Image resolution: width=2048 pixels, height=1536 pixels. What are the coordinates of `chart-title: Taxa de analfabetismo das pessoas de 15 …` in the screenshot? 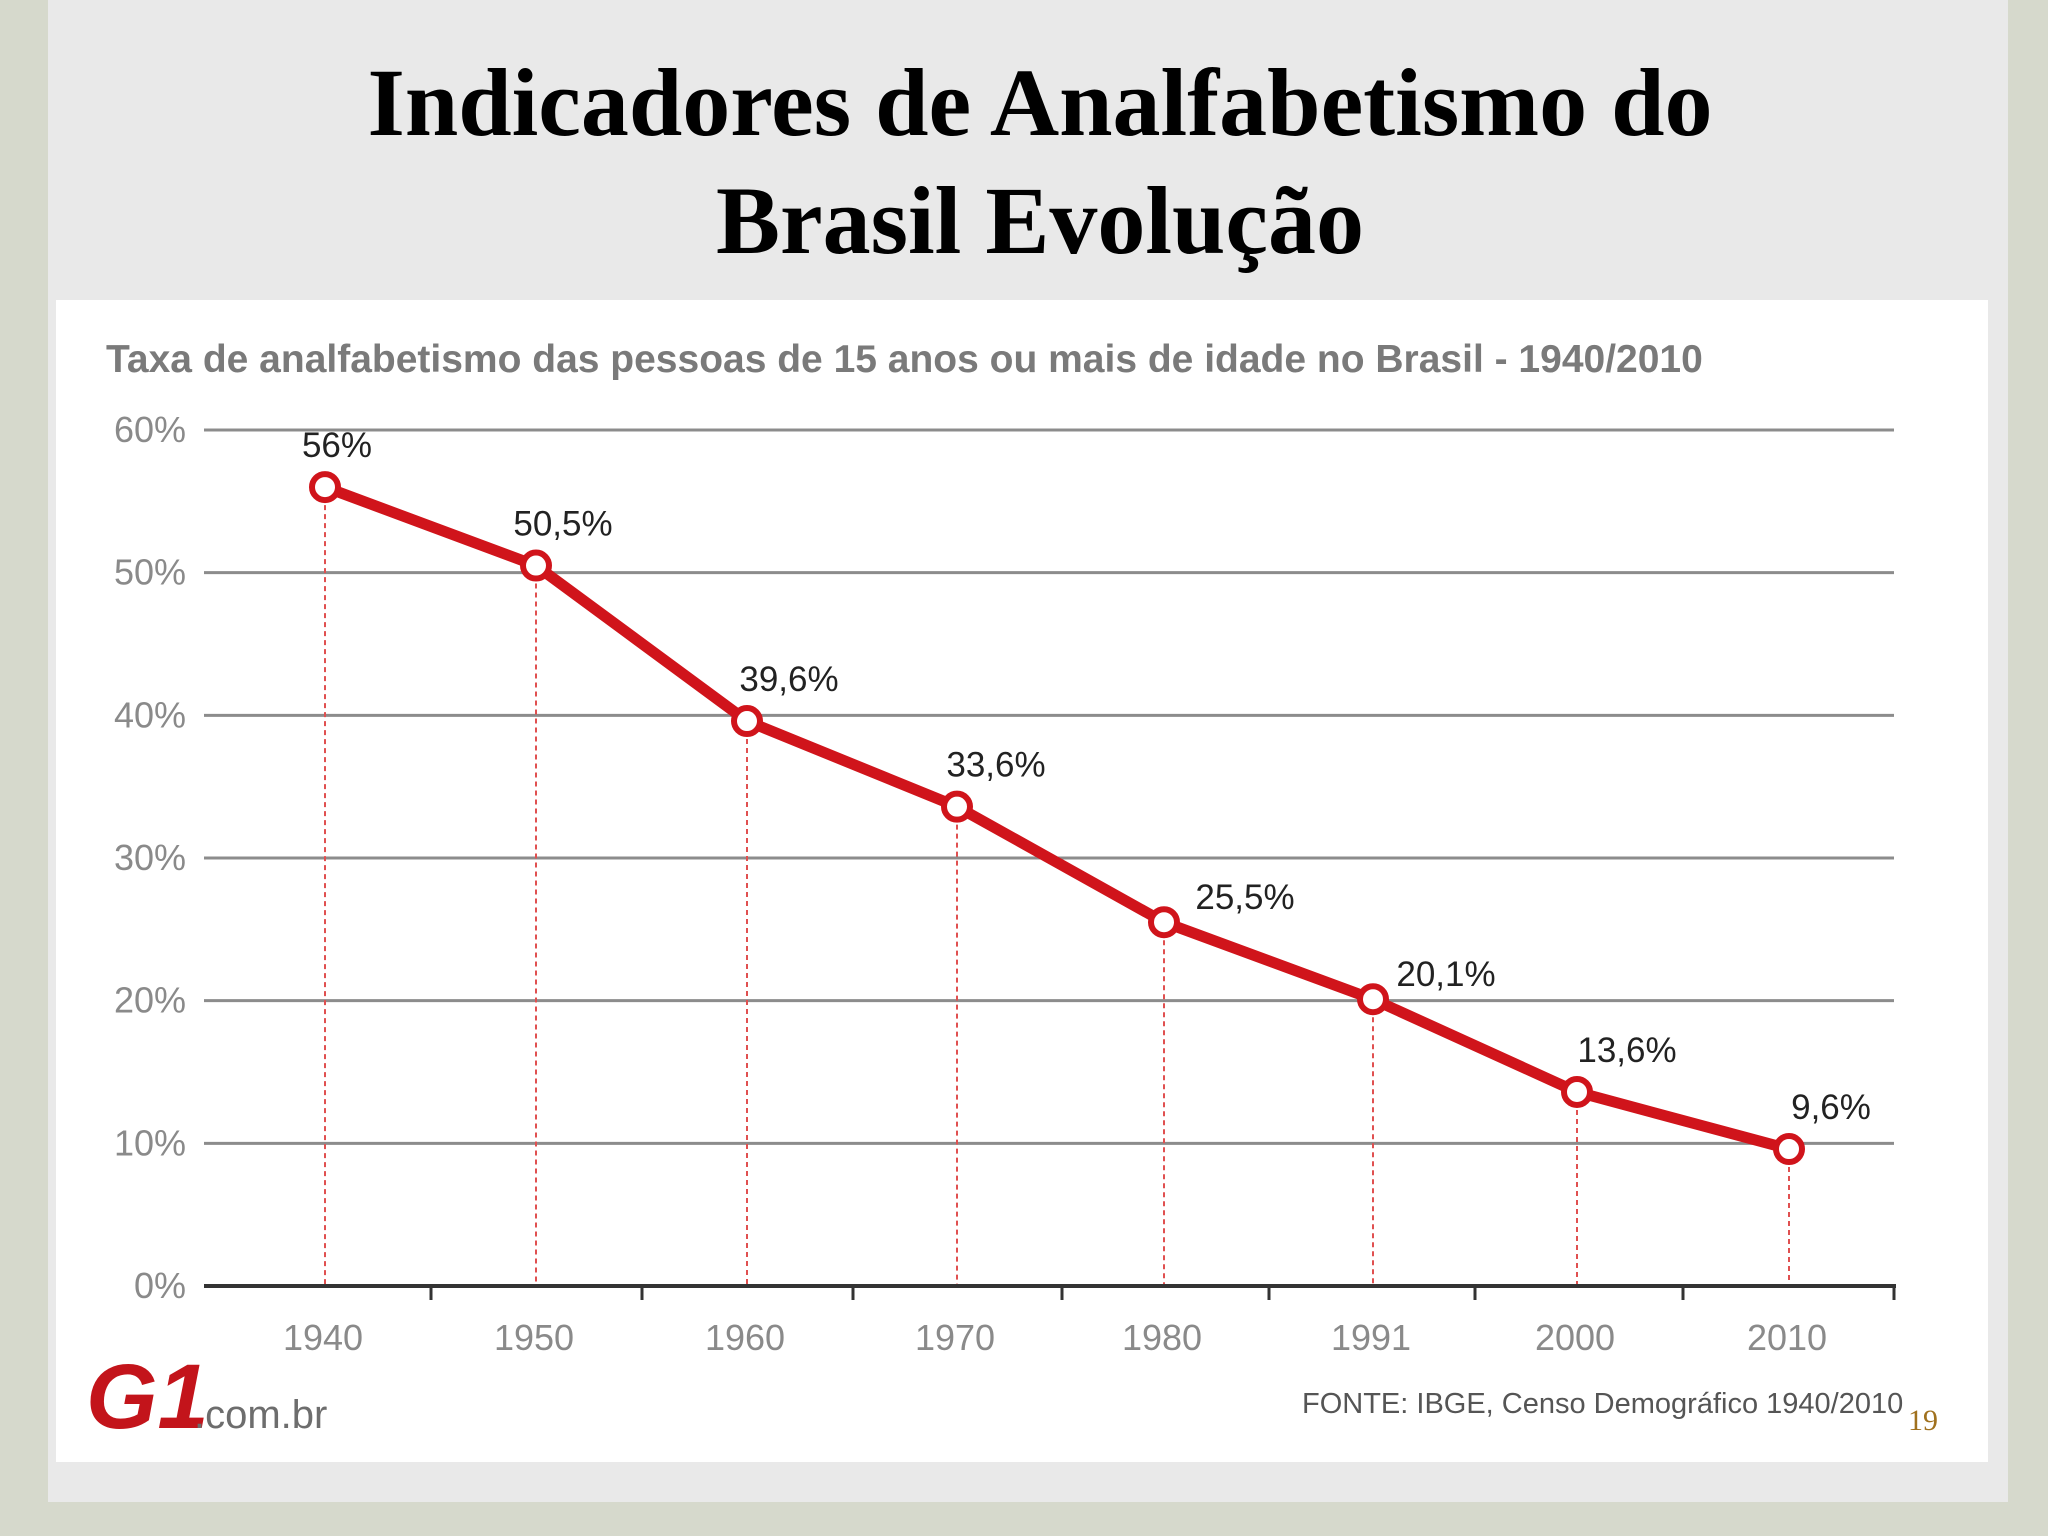 It's located at (904, 359).